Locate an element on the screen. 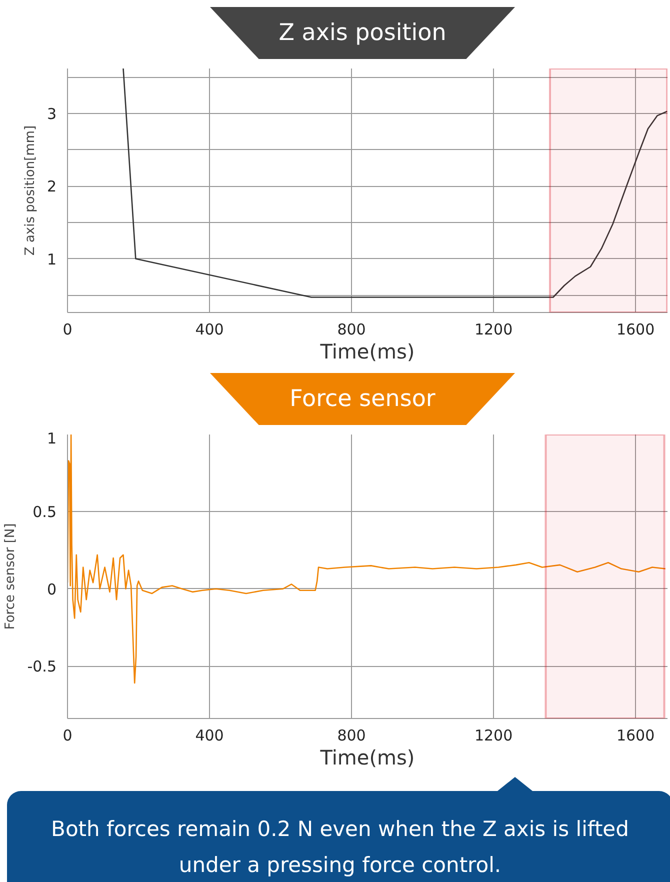 The height and width of the screenshot is (882, 670). text: Both forces remain 0.2 N even when the Z axis is lifted under a pressing force control. is located at coordinates (340, 847).